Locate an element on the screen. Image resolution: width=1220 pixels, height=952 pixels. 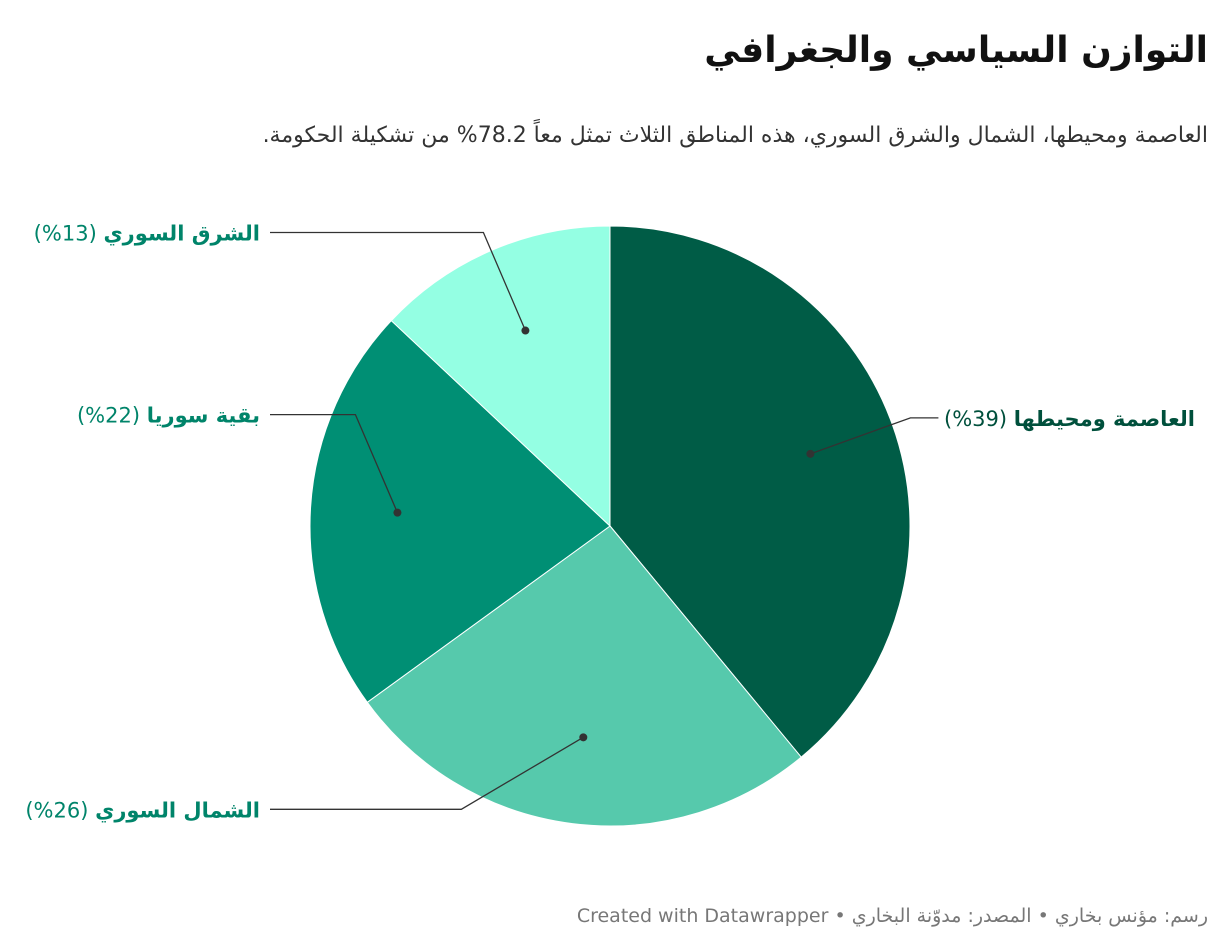
slice-label-0: العاصمة ومحيطها (39%) is located at coordinates (1069, 419).